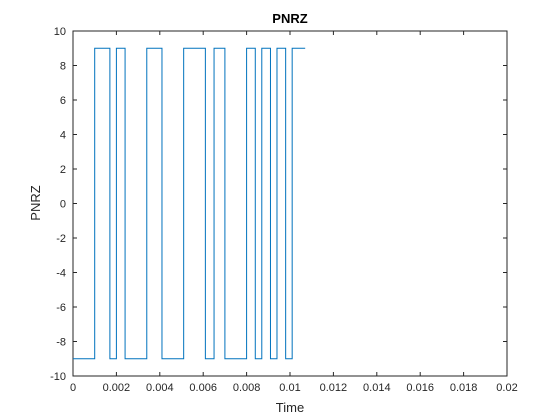  What do you see at coordinates (58, 377) in the screenshot?
I see `y-tick-label: -10` at bounding box center [58, 377].